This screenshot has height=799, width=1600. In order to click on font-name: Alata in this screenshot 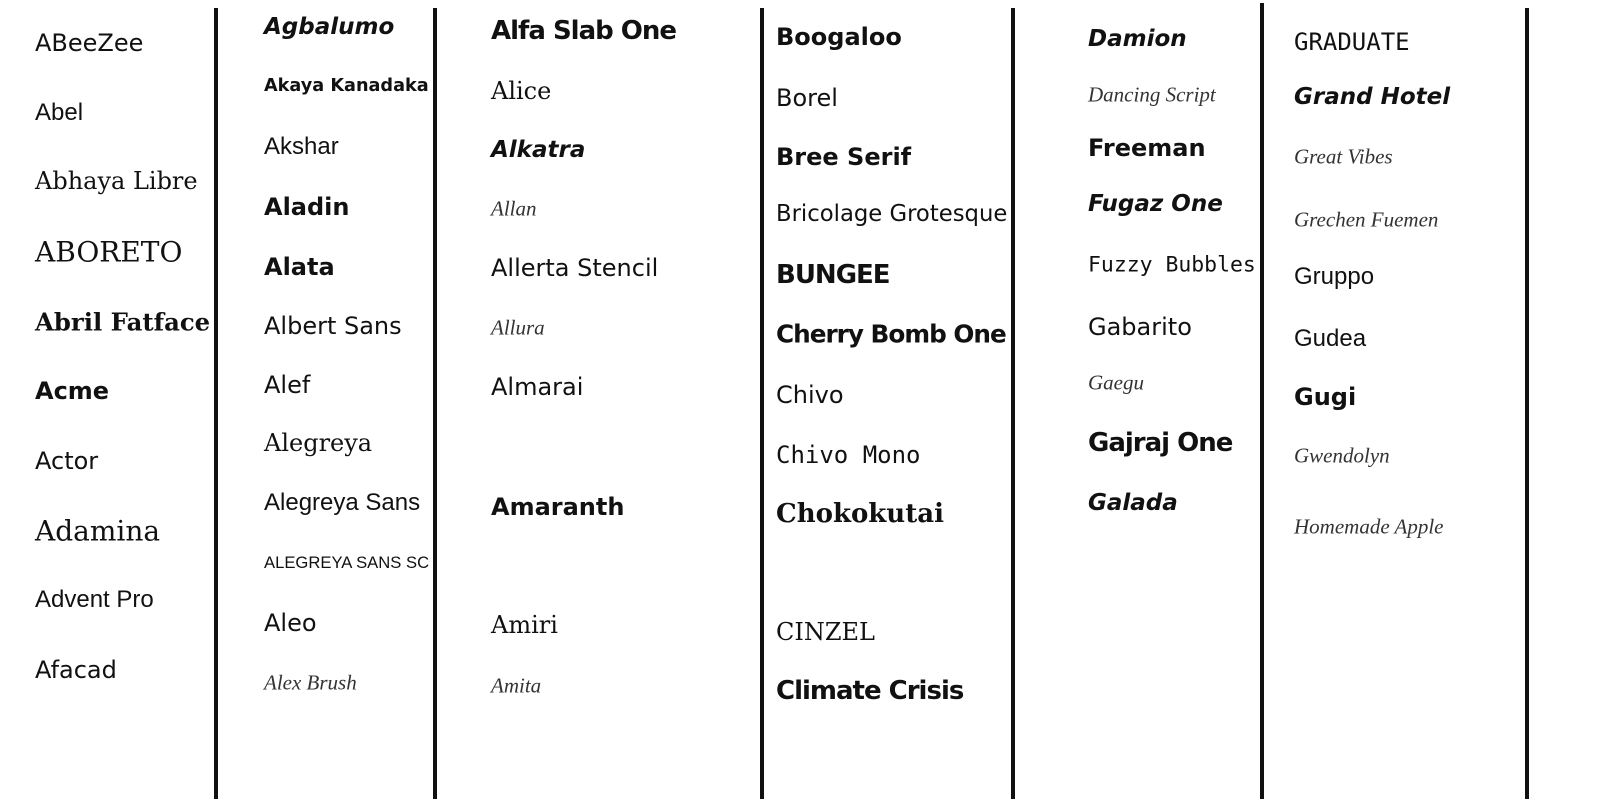, I will do `click(299, 267)`.